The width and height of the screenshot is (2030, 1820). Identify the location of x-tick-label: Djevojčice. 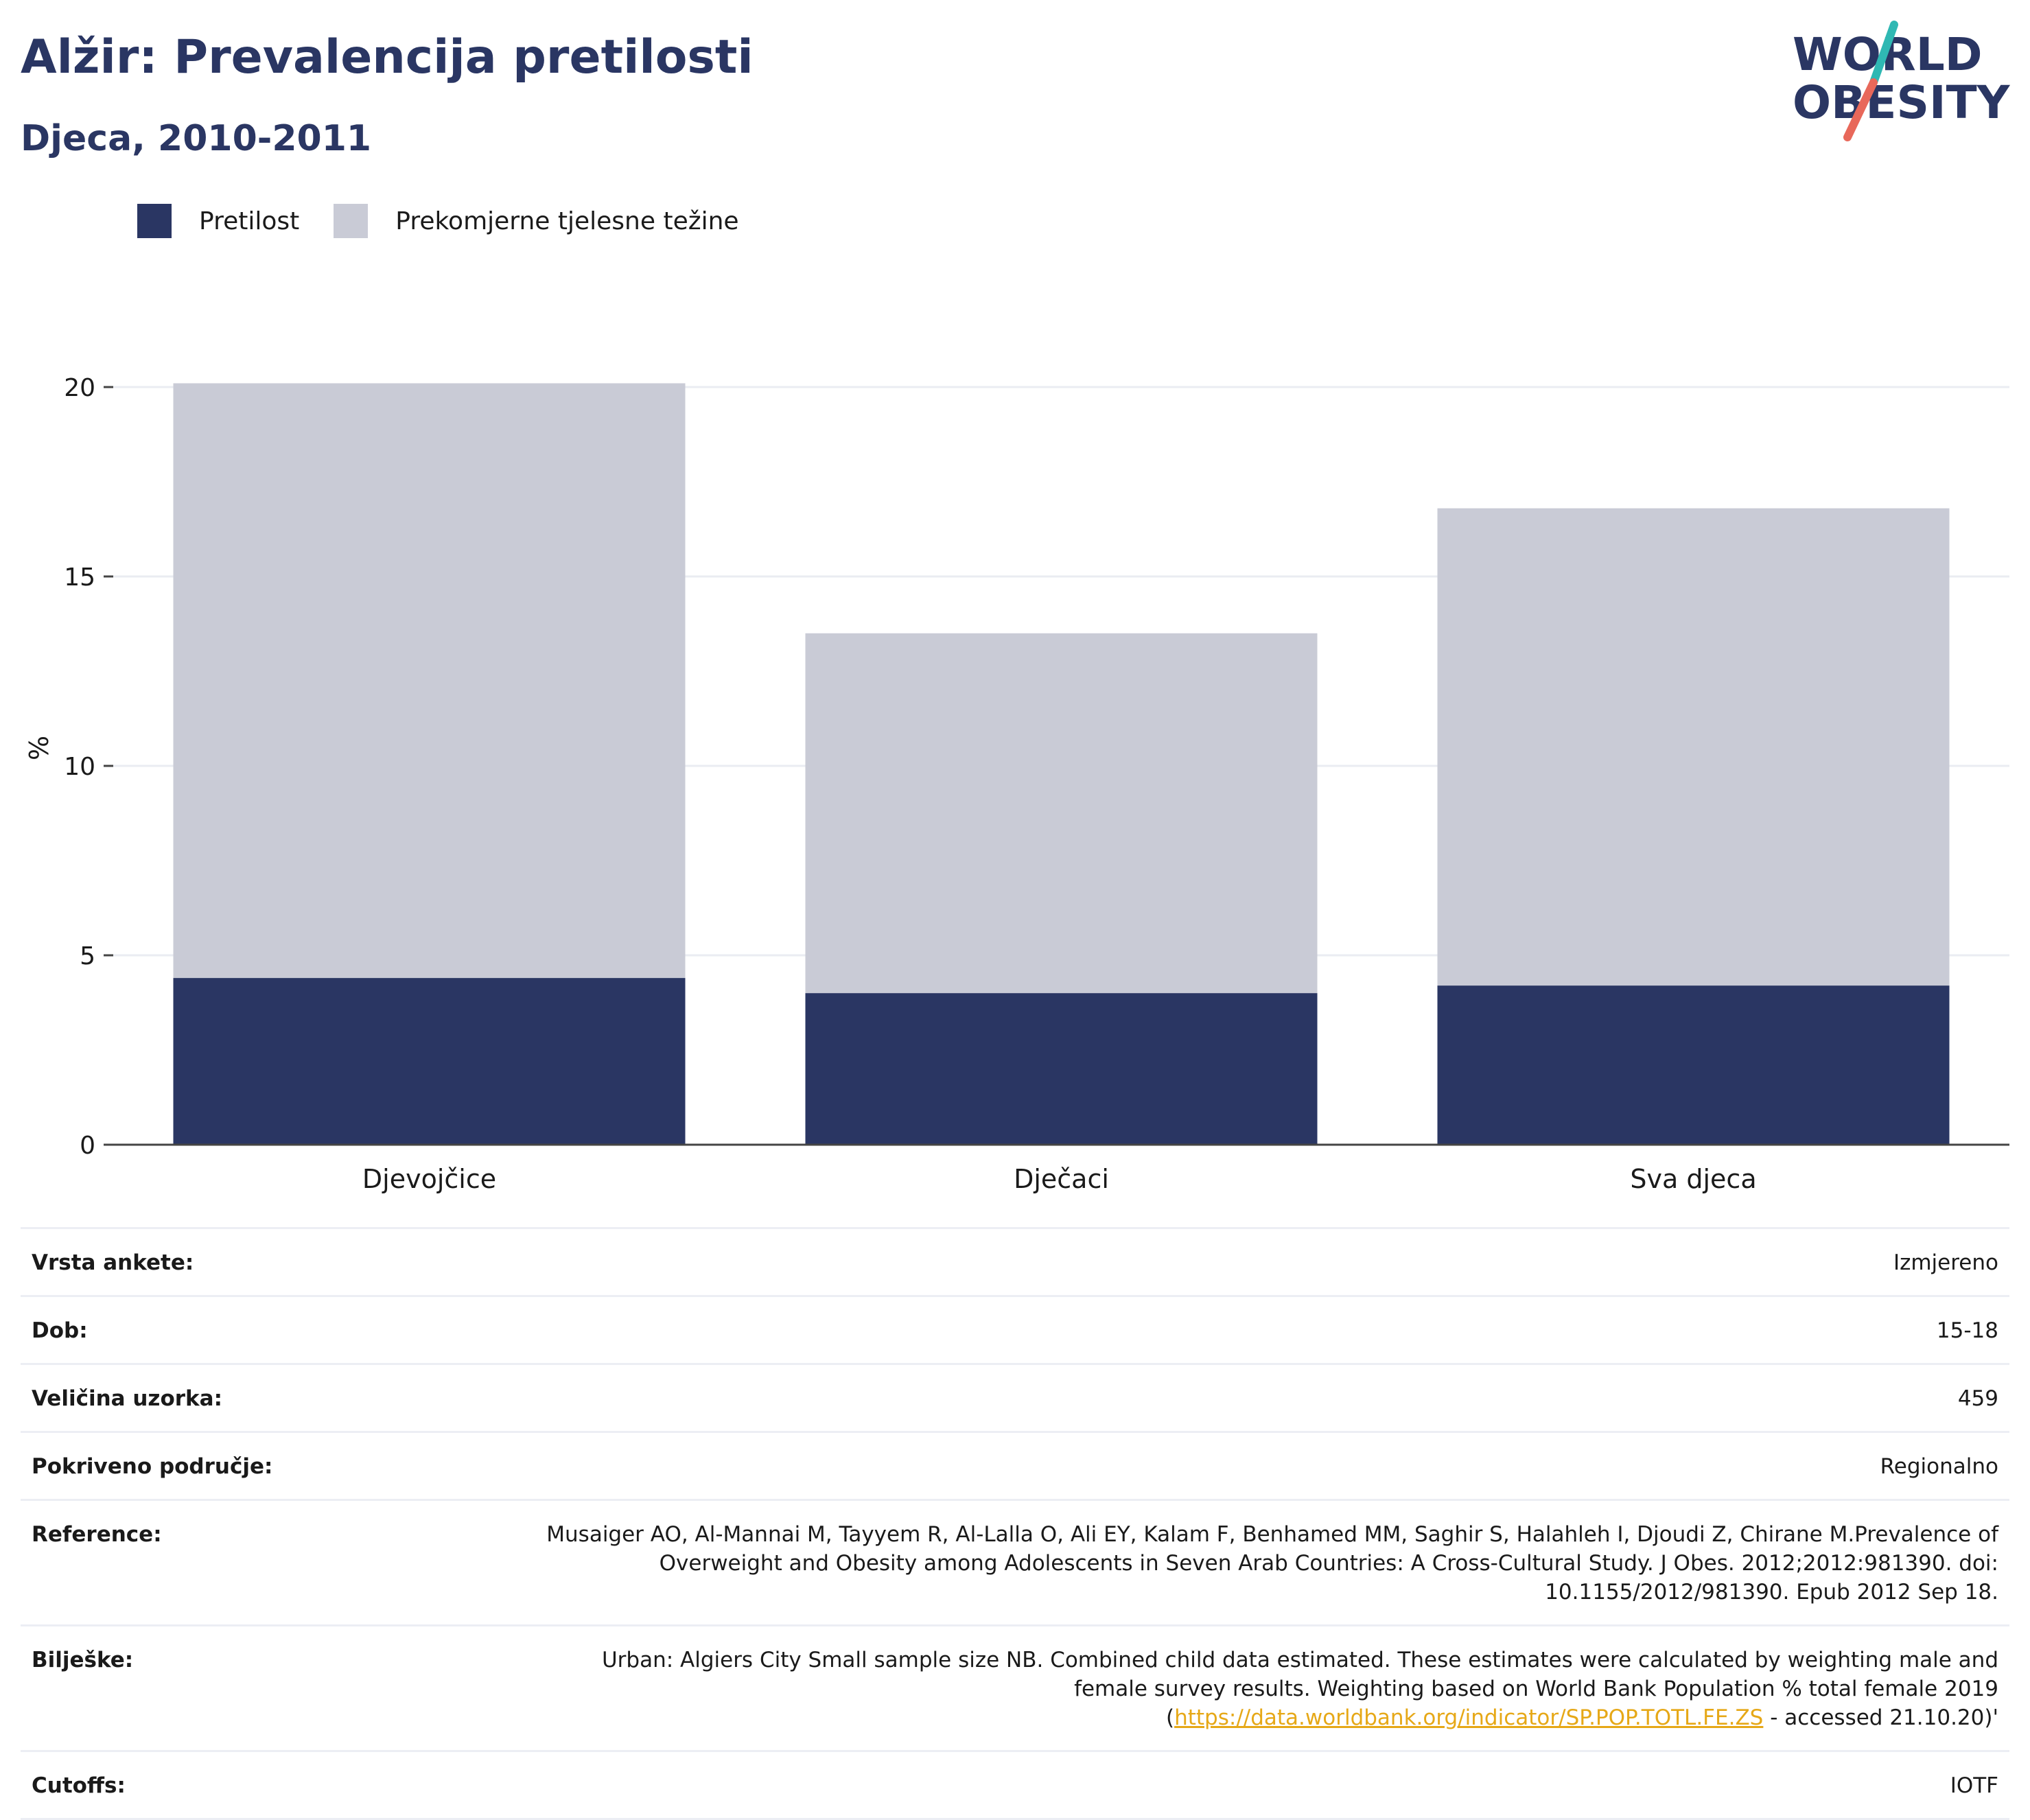
(429, 1179).